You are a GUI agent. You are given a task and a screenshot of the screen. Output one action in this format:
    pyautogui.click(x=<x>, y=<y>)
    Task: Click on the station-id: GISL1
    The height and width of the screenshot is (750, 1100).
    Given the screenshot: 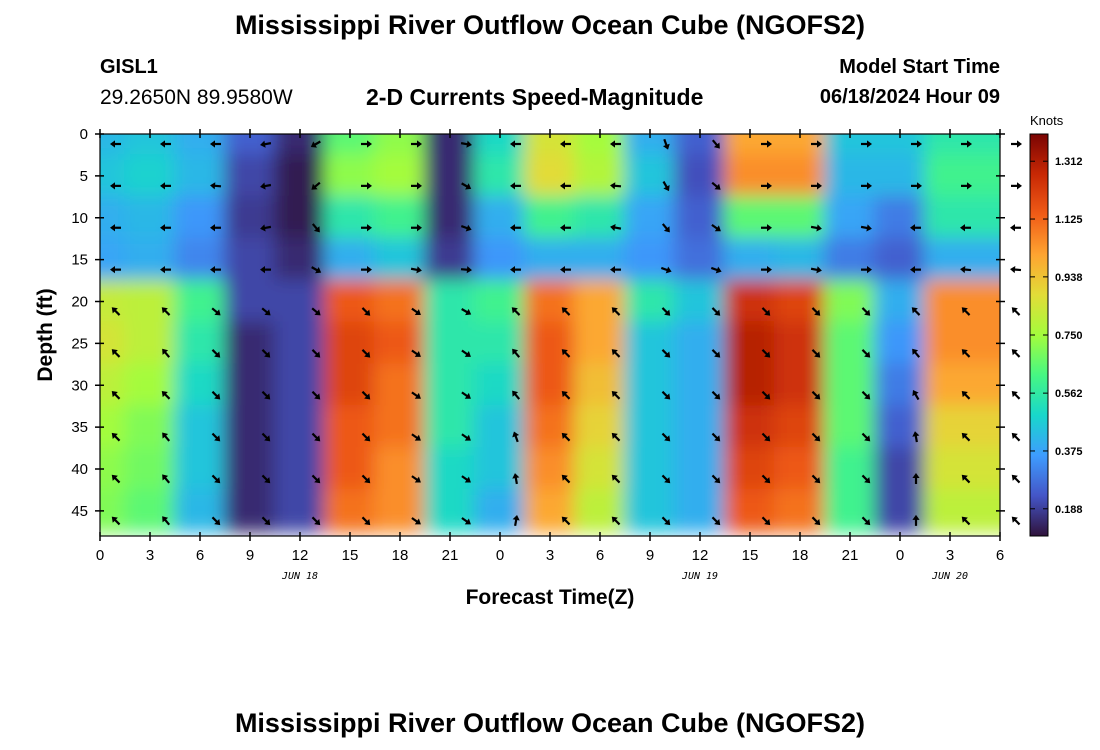 What is the action you would take?
    pyautogui.click(x=129, y=67)
    